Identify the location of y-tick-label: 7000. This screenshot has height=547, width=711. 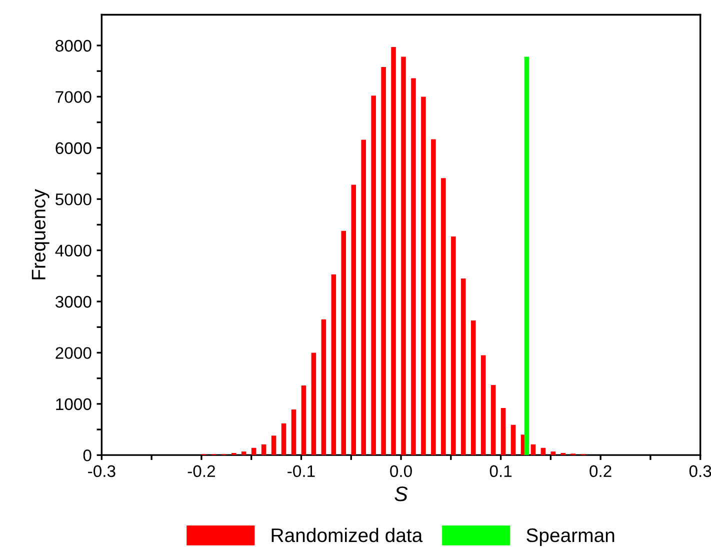
(74, 97).